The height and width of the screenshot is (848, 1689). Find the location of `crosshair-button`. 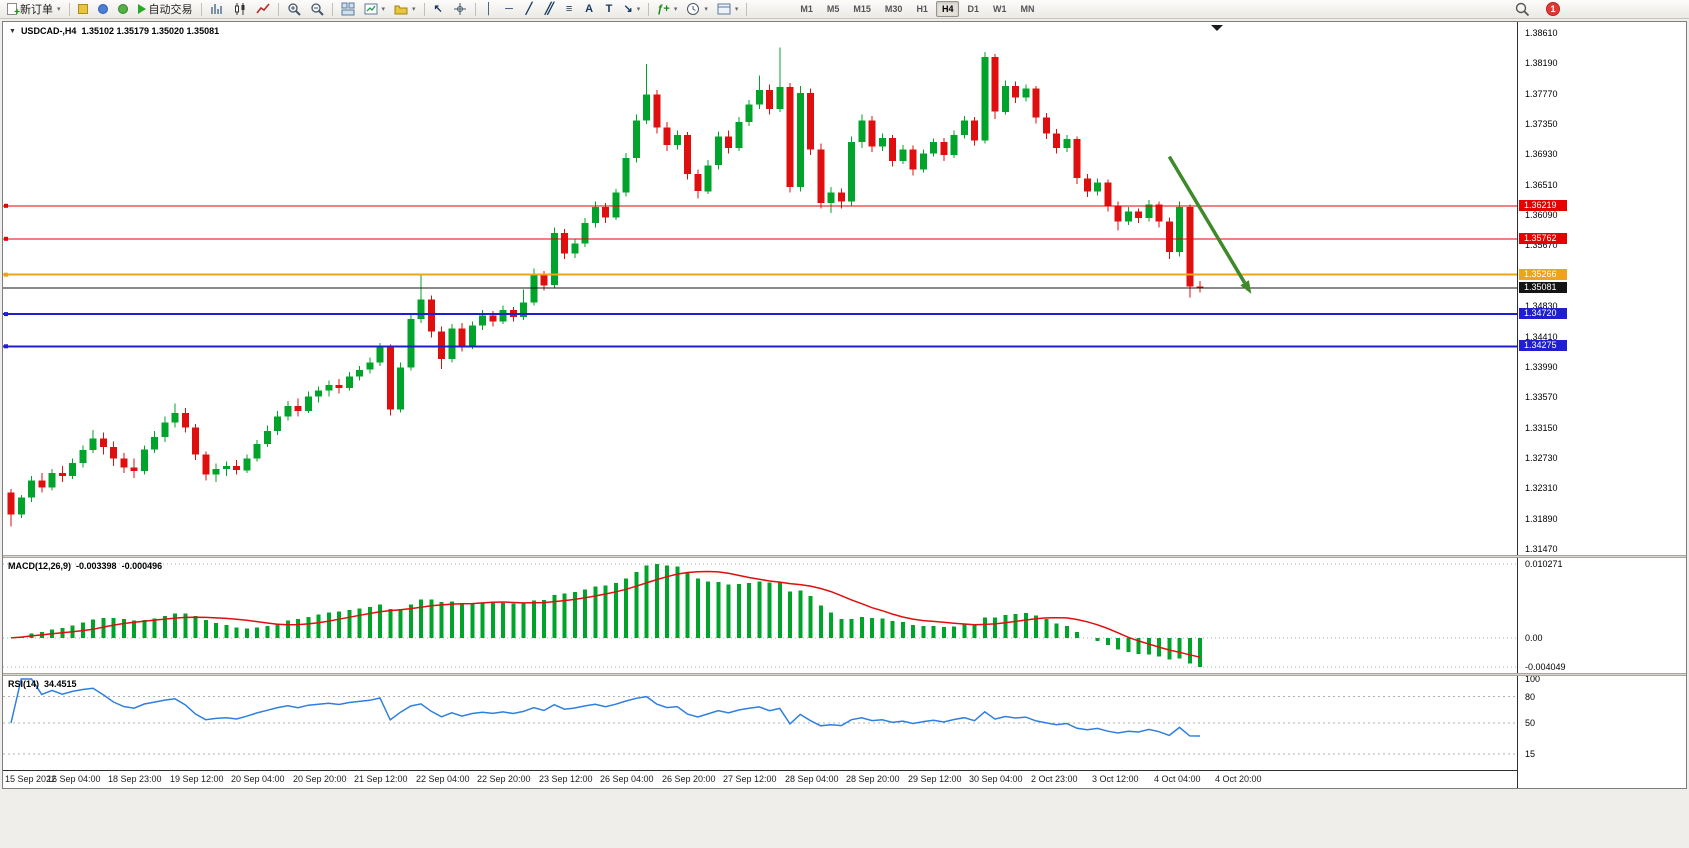

crosshair-button is located at coordinates (460, 9).